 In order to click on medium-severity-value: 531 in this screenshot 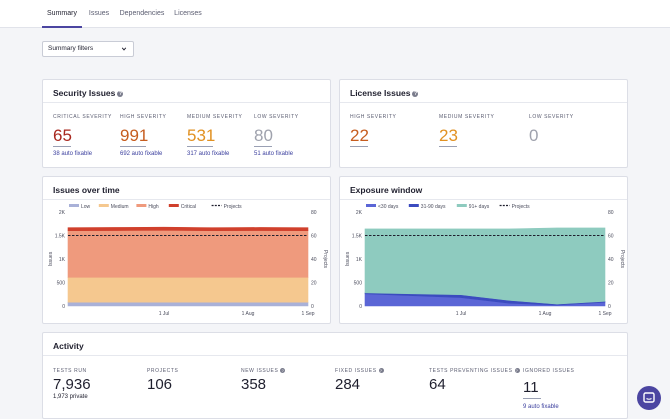, I will do `click(201, 135)`.